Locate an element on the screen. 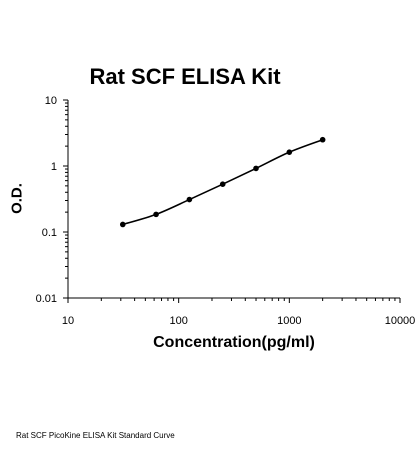 The image size is (420, 450). x-tick-label: 10 is located at coordinates (68, 321).